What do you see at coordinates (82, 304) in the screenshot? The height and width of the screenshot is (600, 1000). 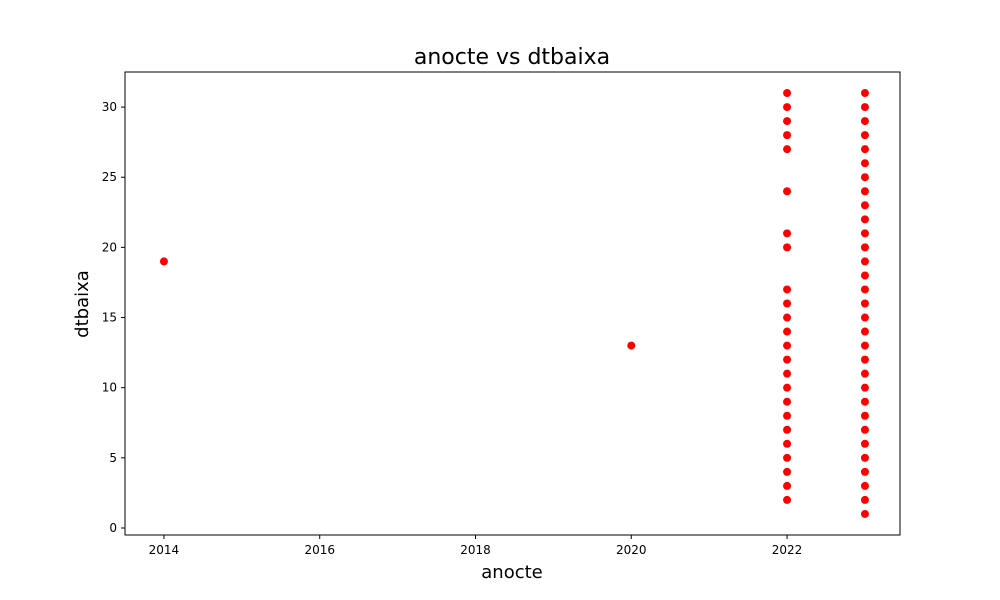 I see `y-axis-label: dtbaixa` at bounding box center [82, 304].